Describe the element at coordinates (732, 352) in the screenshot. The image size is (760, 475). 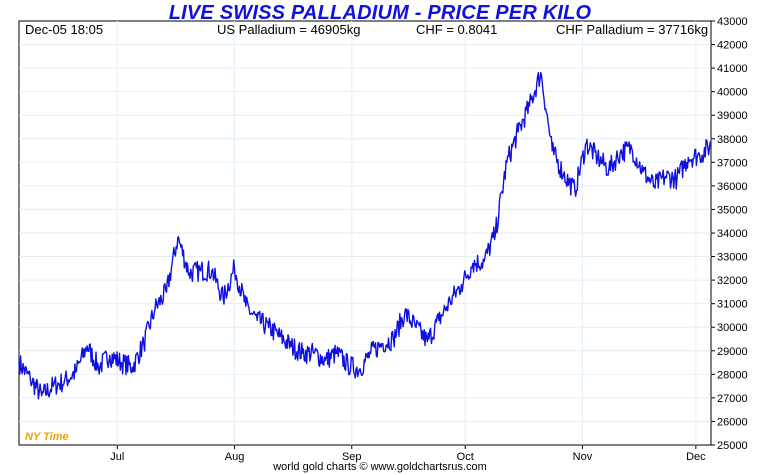
I see `y-tick-label: 29000` at that location.